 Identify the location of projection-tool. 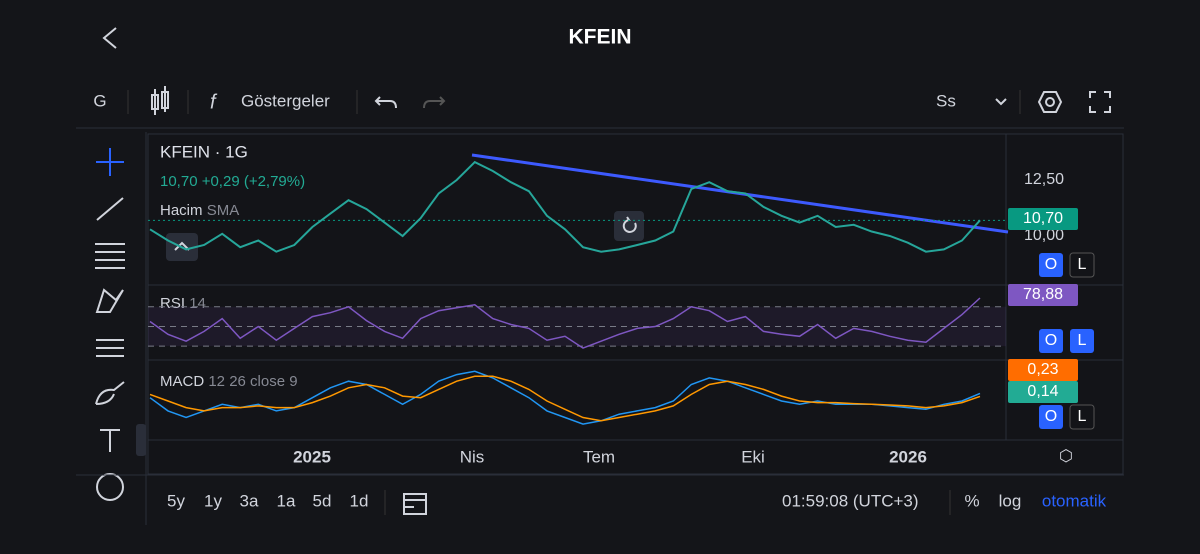
(110, 348).